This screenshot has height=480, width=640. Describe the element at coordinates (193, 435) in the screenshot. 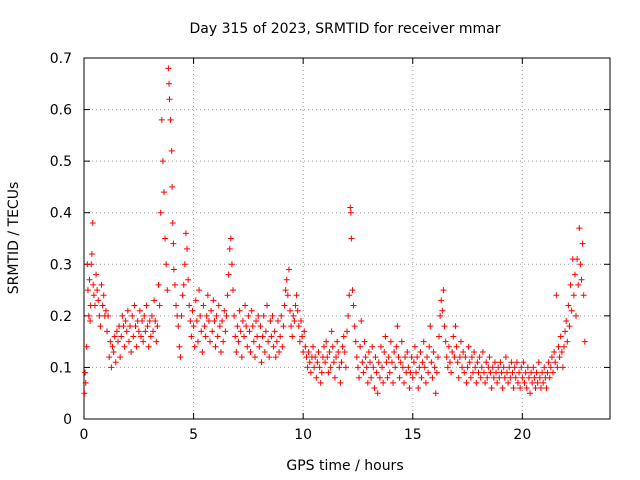

I see `x-tick-label: 5` at that location.